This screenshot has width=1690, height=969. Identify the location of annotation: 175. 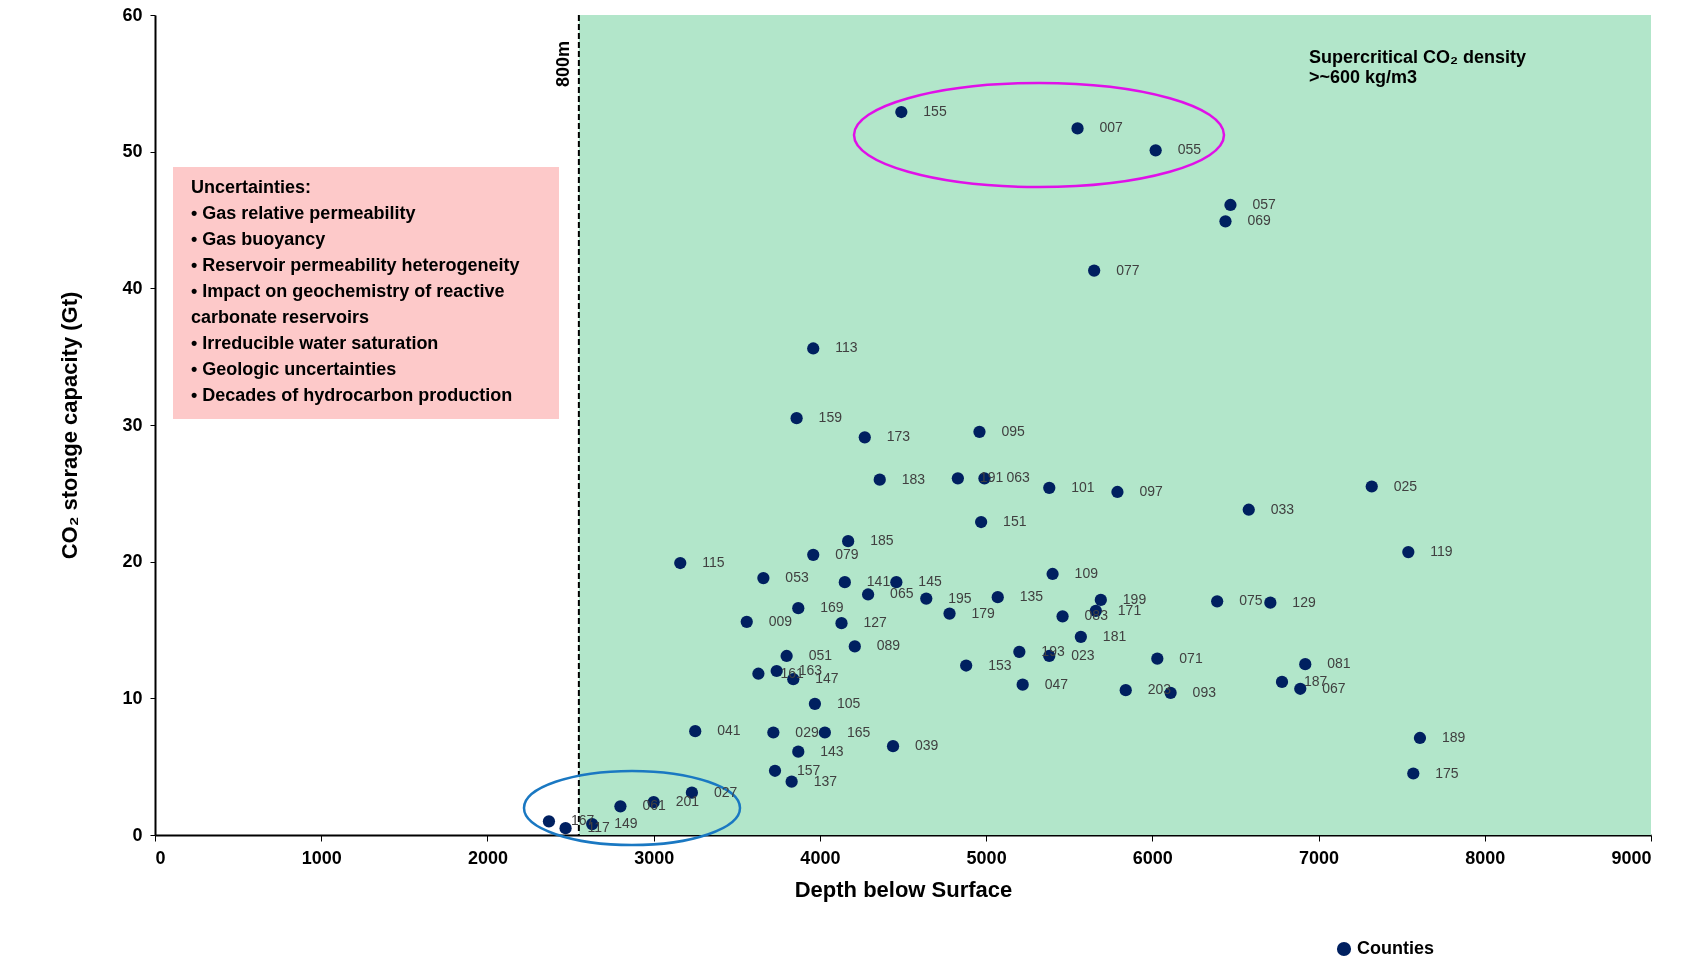
(1447, 772).